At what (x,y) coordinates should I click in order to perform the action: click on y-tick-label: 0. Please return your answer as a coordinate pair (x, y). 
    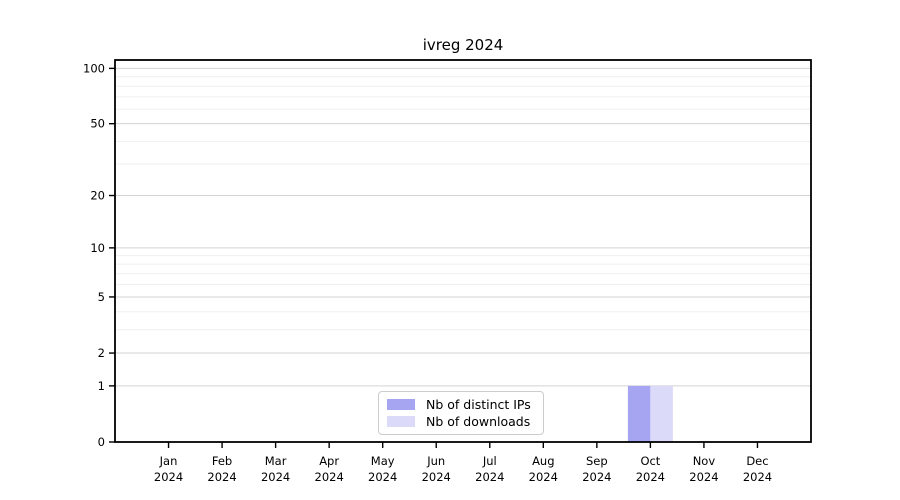
    Looking at the image, I should click on (101, 442).